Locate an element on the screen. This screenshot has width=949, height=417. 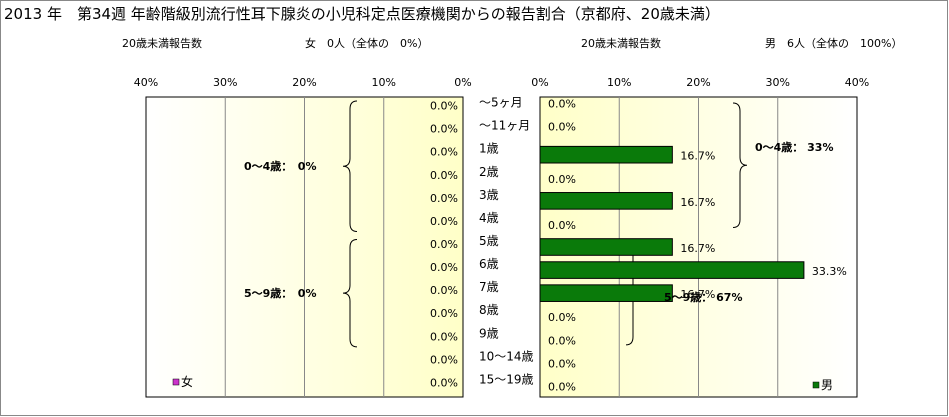
male-age-group-label: 0～4歳： 33% is located at coordinates (794, 147).